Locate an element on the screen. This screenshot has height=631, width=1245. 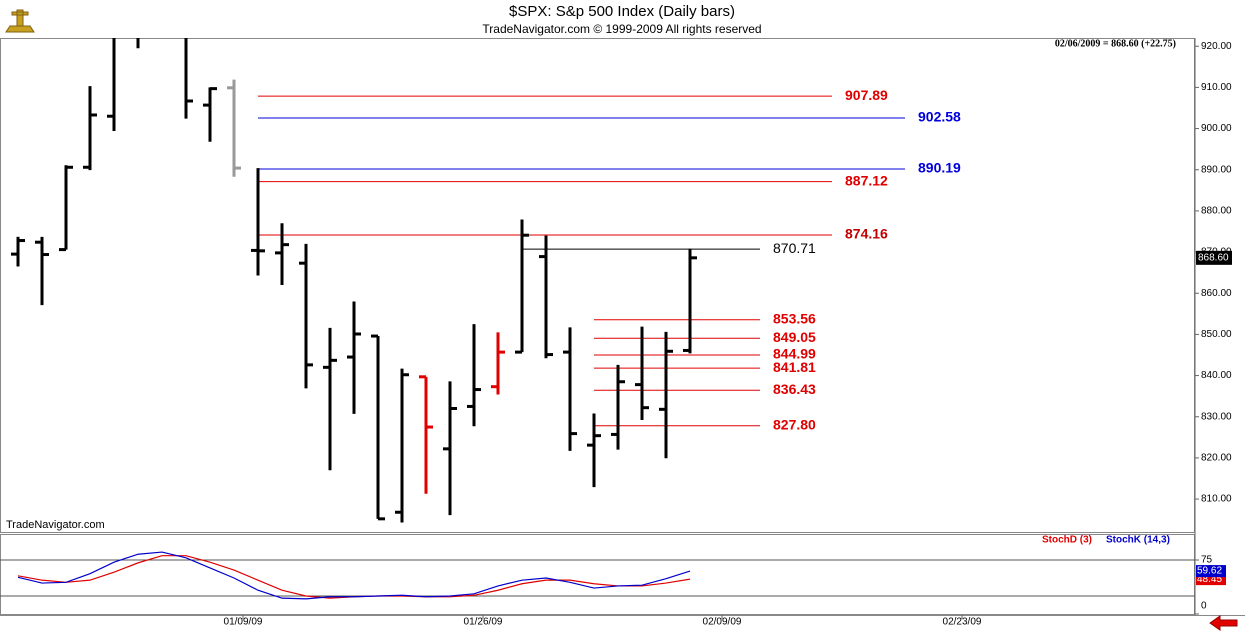
value-box is located at coordinates (1211, 571).